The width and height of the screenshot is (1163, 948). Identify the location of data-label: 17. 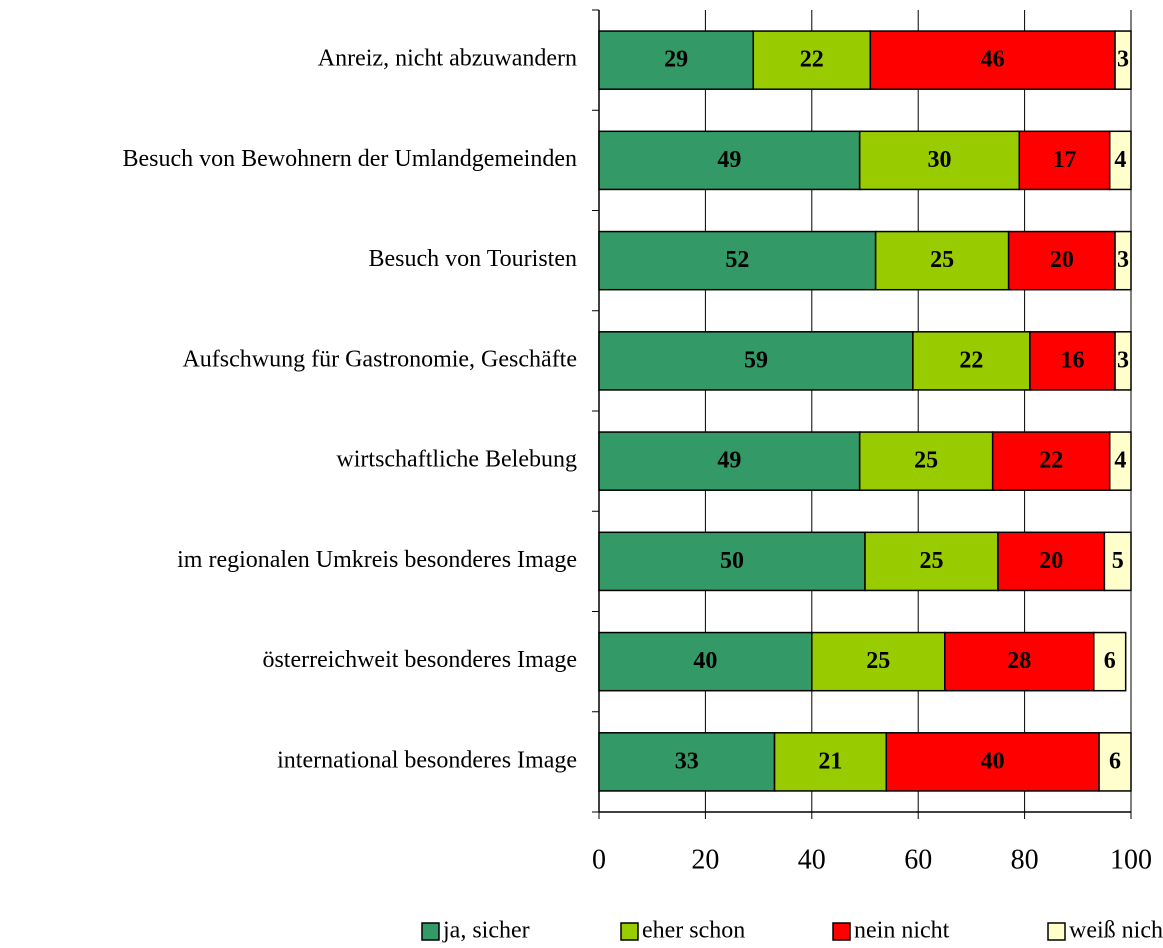
(1065, 160).